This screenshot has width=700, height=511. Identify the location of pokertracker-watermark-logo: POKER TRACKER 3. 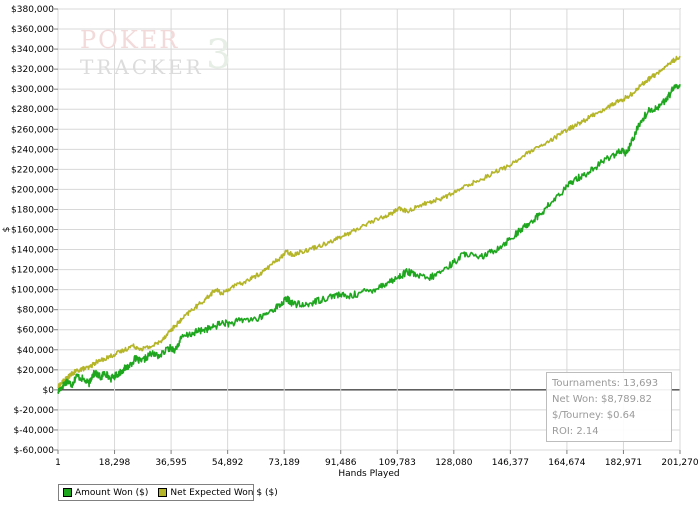
(155, 52).